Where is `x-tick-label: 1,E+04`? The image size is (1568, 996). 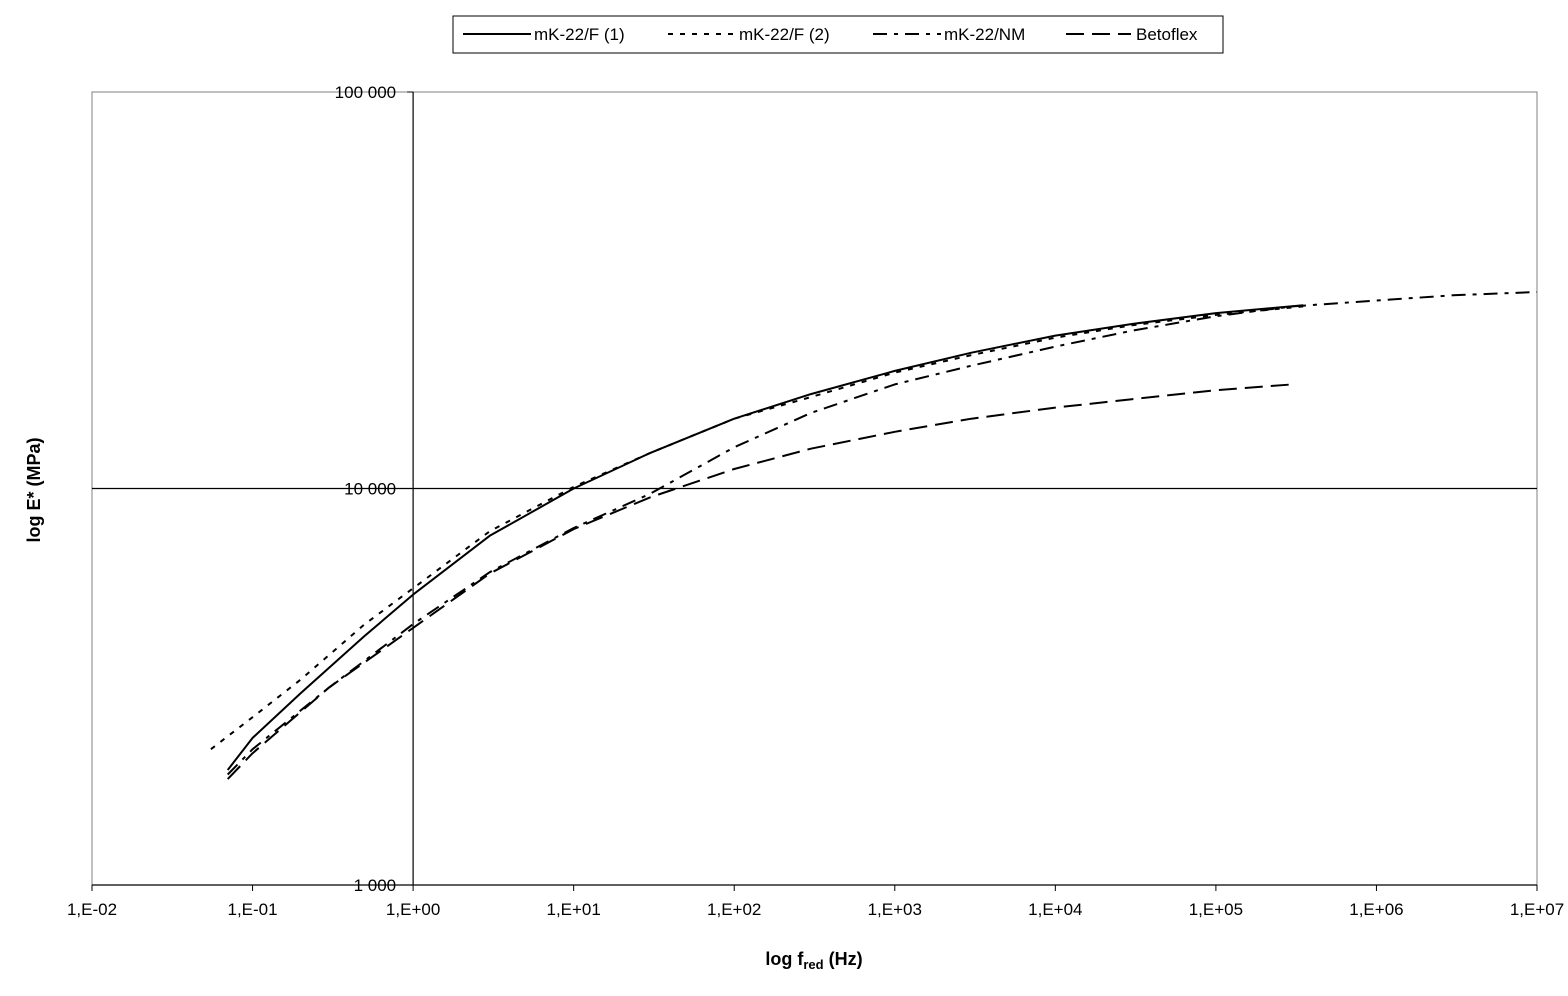 x-tick-label: 1,E+04 is located at coordinates (1055, 909).